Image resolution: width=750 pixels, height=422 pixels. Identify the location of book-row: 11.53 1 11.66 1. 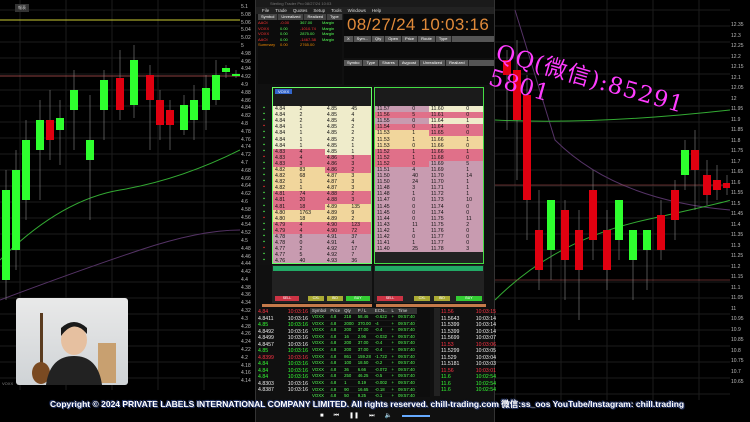
(429, 139).